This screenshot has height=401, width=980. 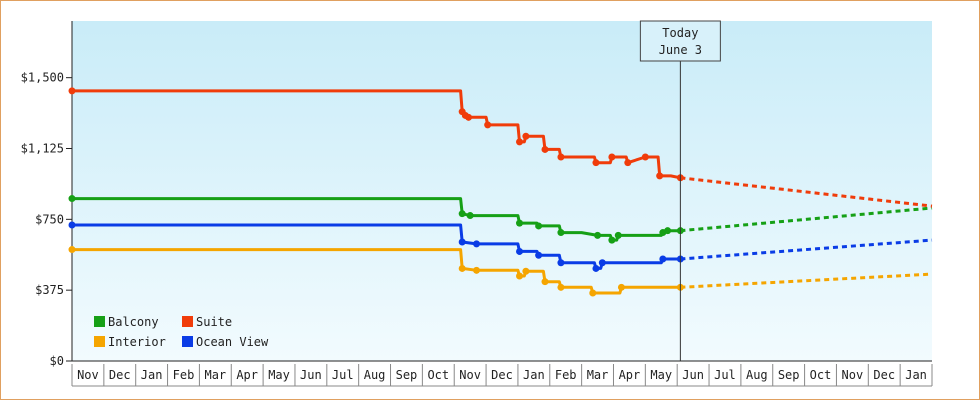 What do you see at coordinates (137, 342) in the screenshot?
I see `legend-label: Interior` at bounding box center [137, 342].